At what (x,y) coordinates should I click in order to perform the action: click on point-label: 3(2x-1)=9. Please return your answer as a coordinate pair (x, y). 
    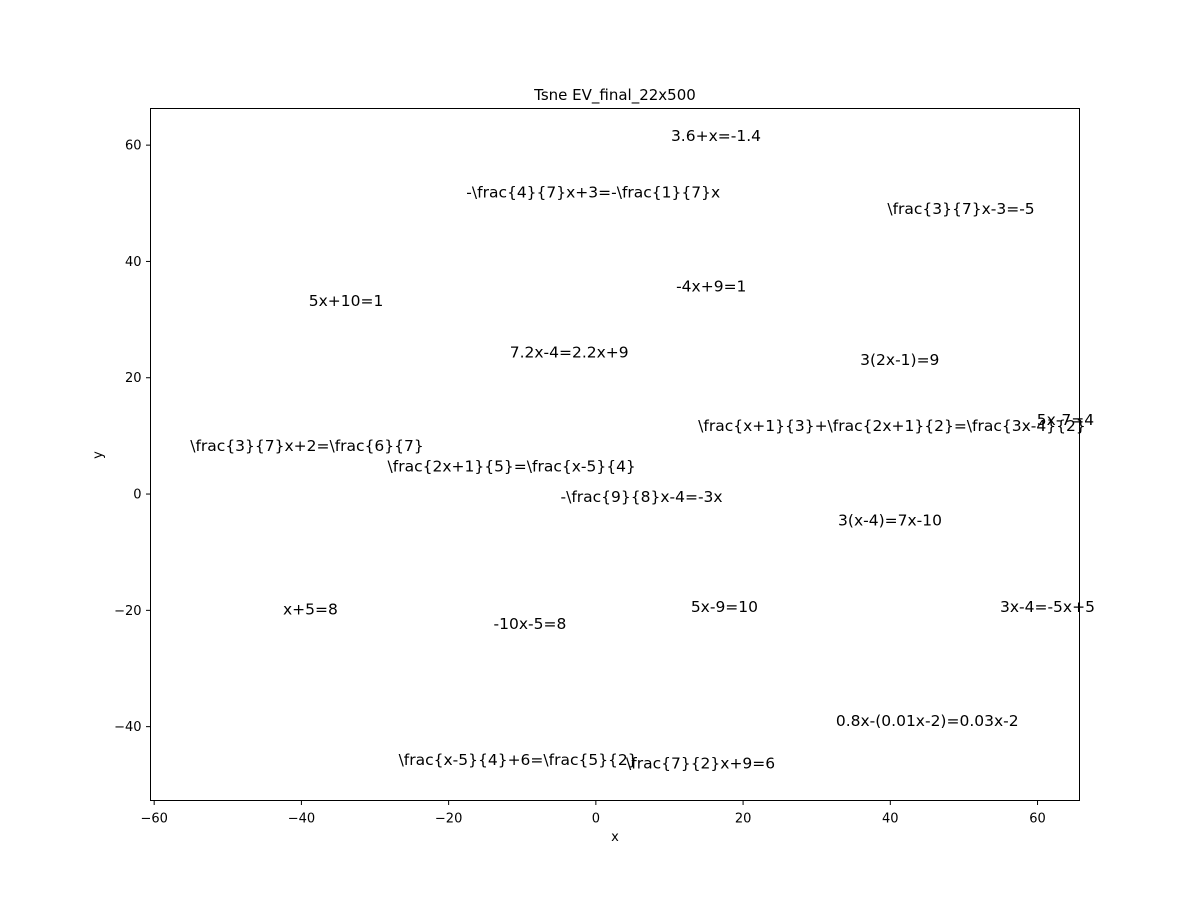
    Looking at the image, I should click on (899, 360).